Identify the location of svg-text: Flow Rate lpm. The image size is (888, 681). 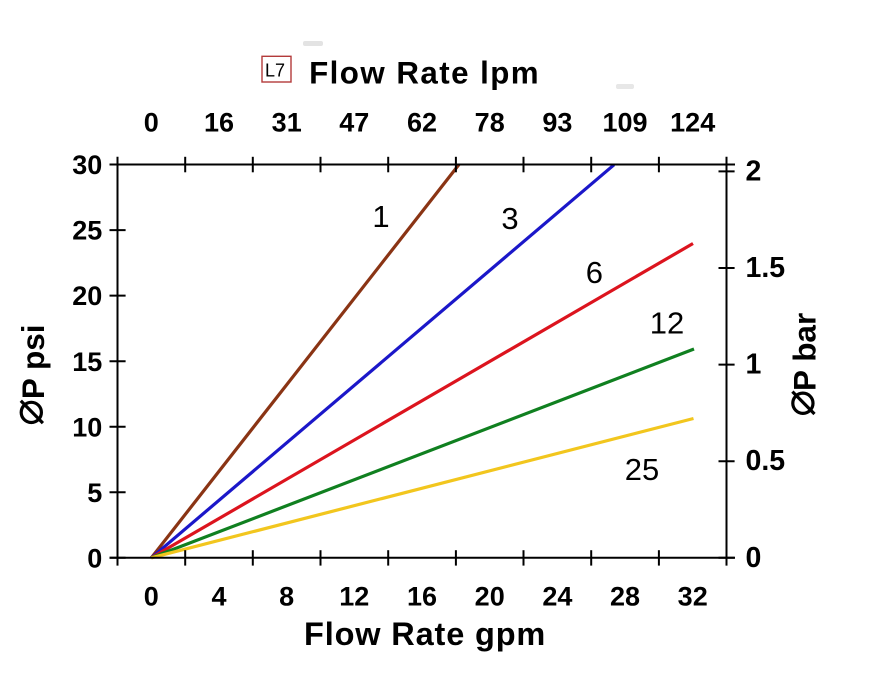
(424, 72).